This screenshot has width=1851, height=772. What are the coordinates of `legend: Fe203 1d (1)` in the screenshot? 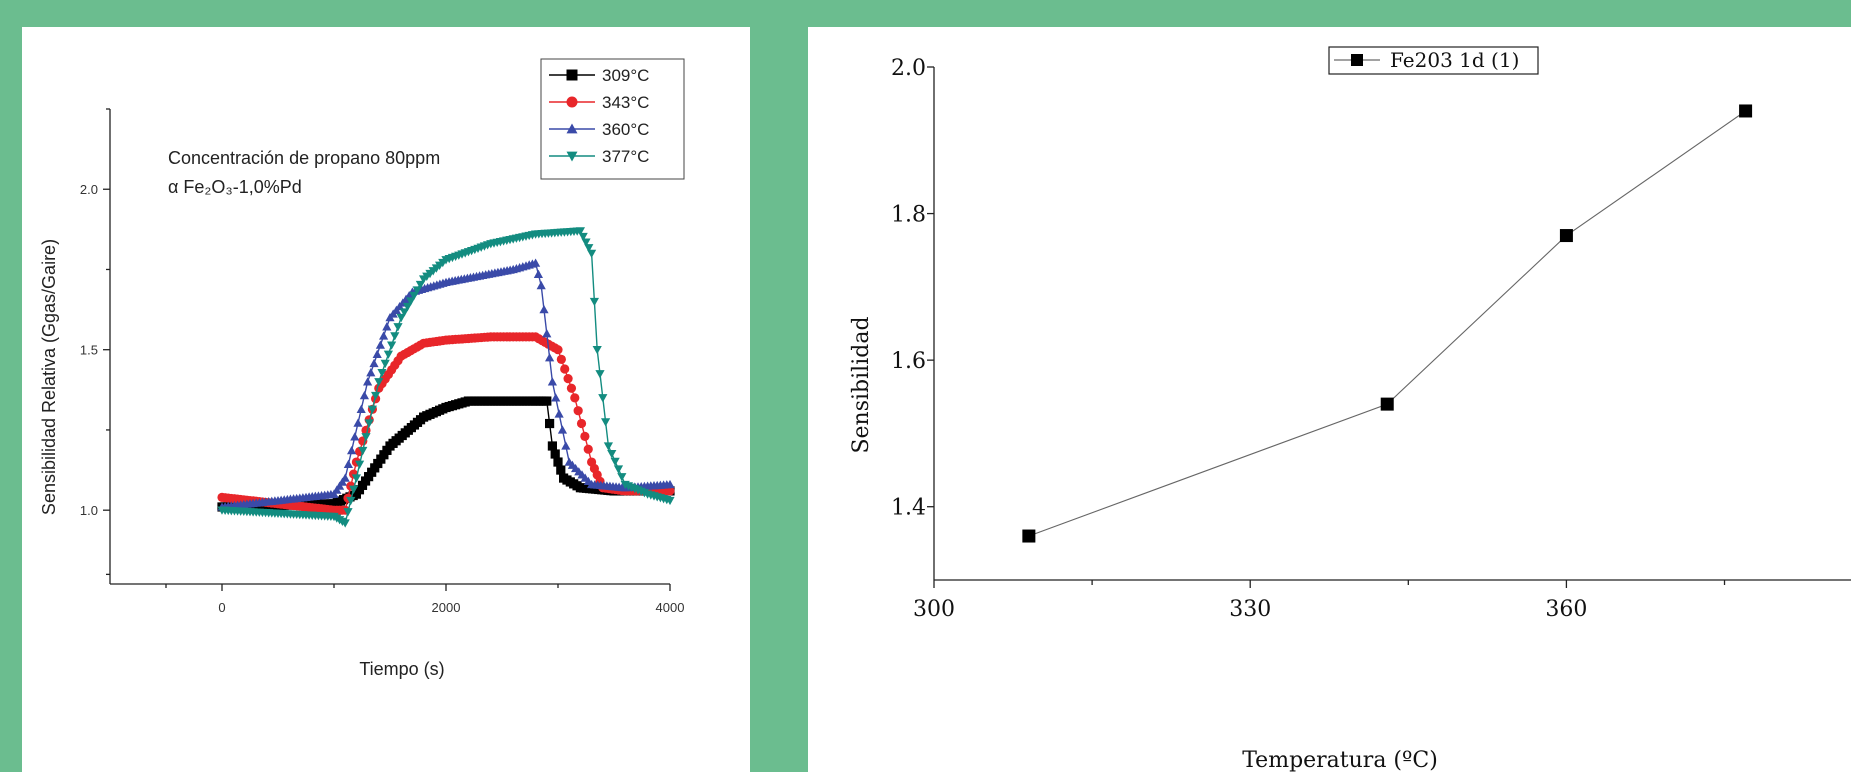 It's located at (1433, 60).